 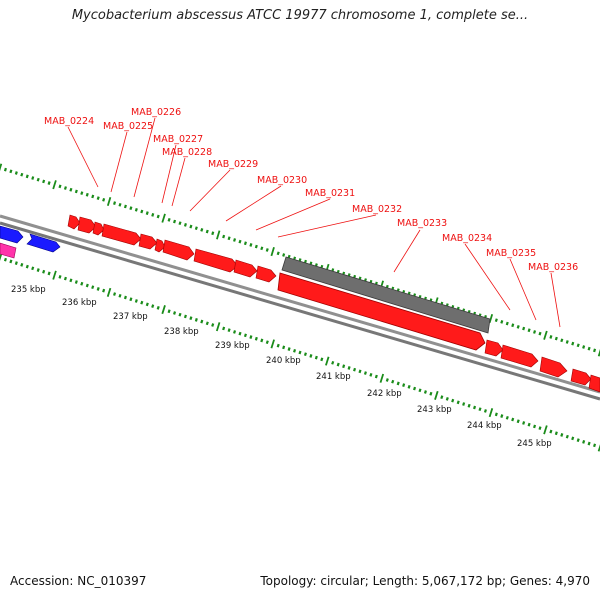 What do you see at coordinates (330, 193) in the screenshot?
I see `gene-label-mab-0231: MAB_0231` at bounding box center [330, 193].